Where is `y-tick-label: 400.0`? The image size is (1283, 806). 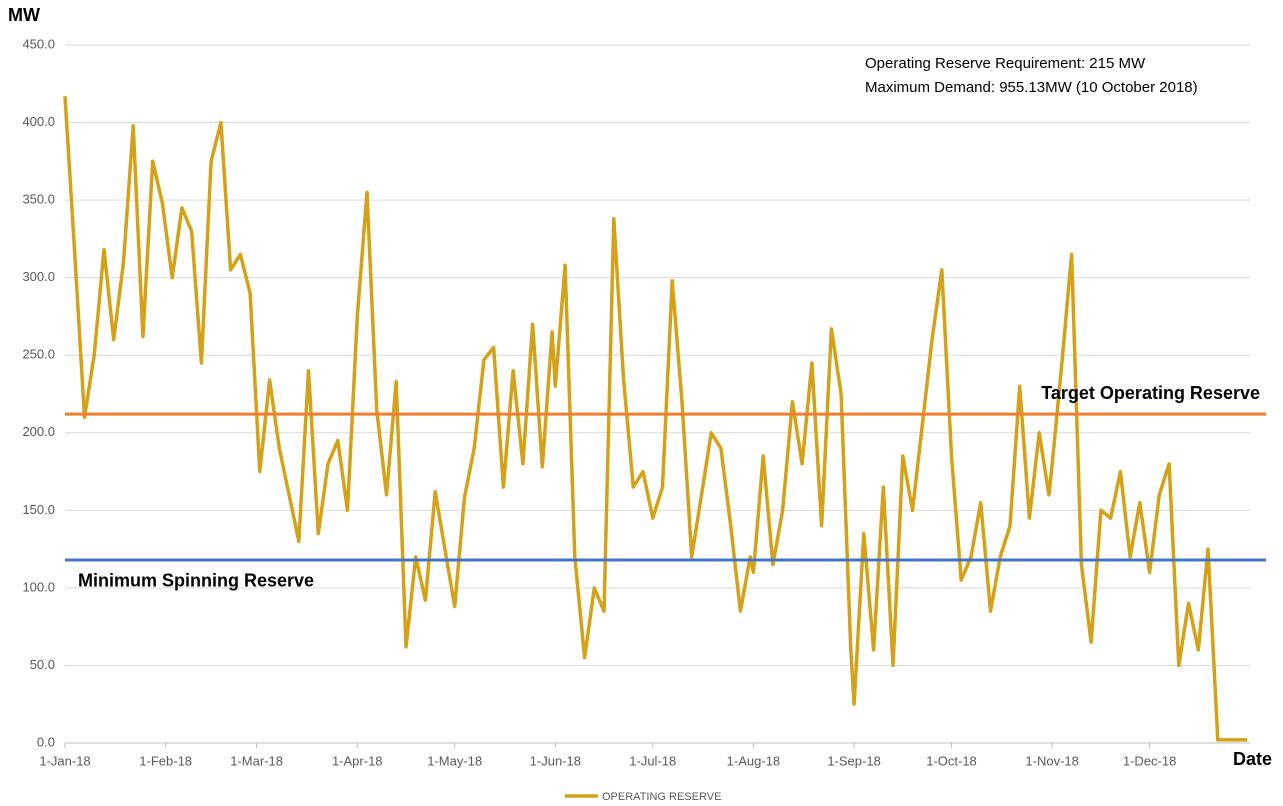
y-tick-label: 400.0 is located at coordinates (38, 121).